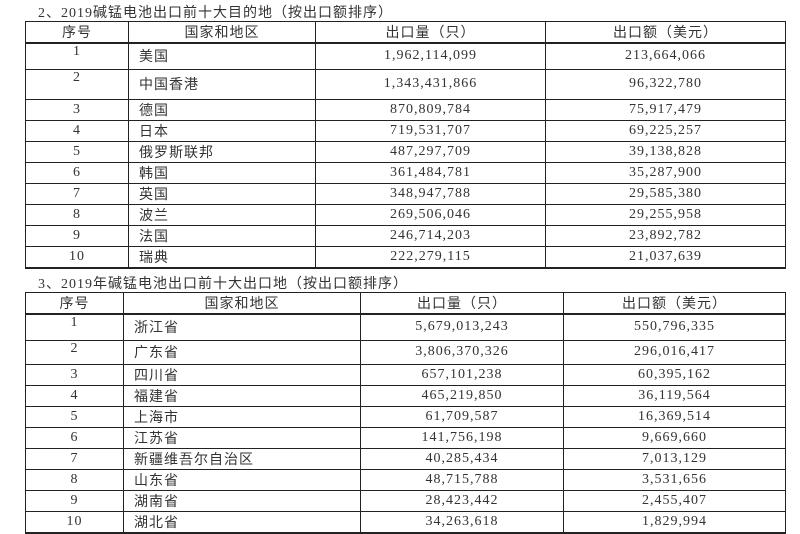 This screenshot has height=534, width=800. Describe the element at coordinates (430, 151) in the screenshot. I see `cell-quantity: 487,297,709` at that location.